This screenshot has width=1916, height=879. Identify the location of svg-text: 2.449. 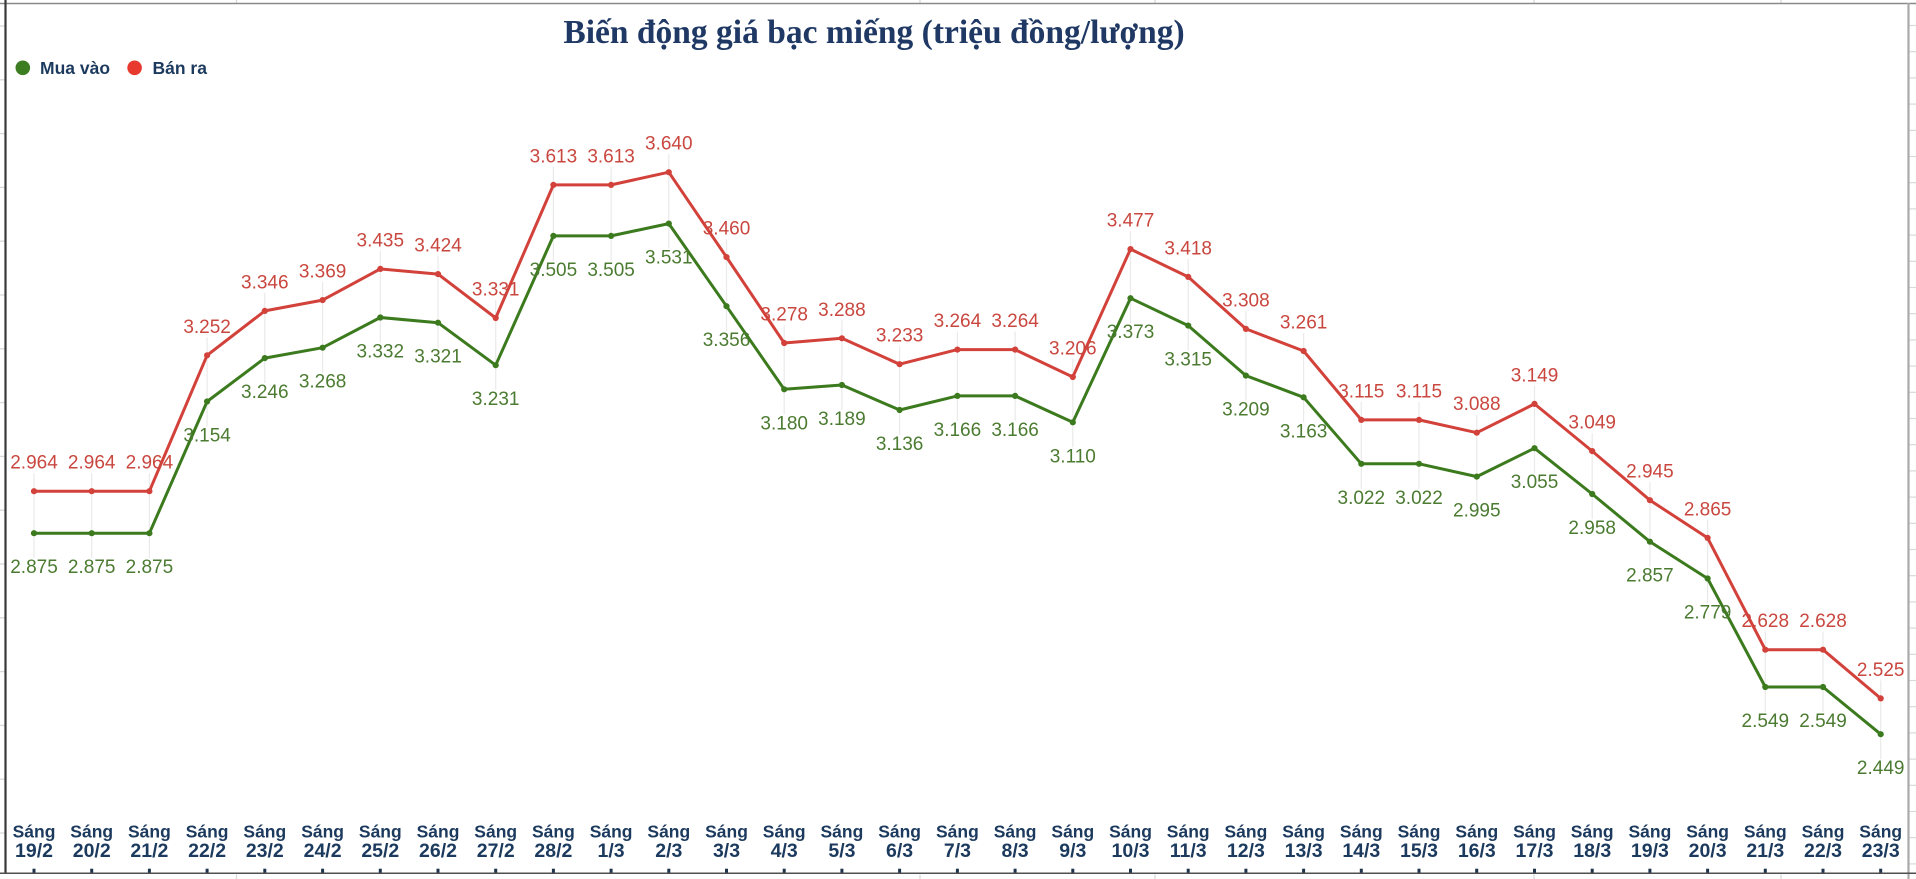
(1881, 768).